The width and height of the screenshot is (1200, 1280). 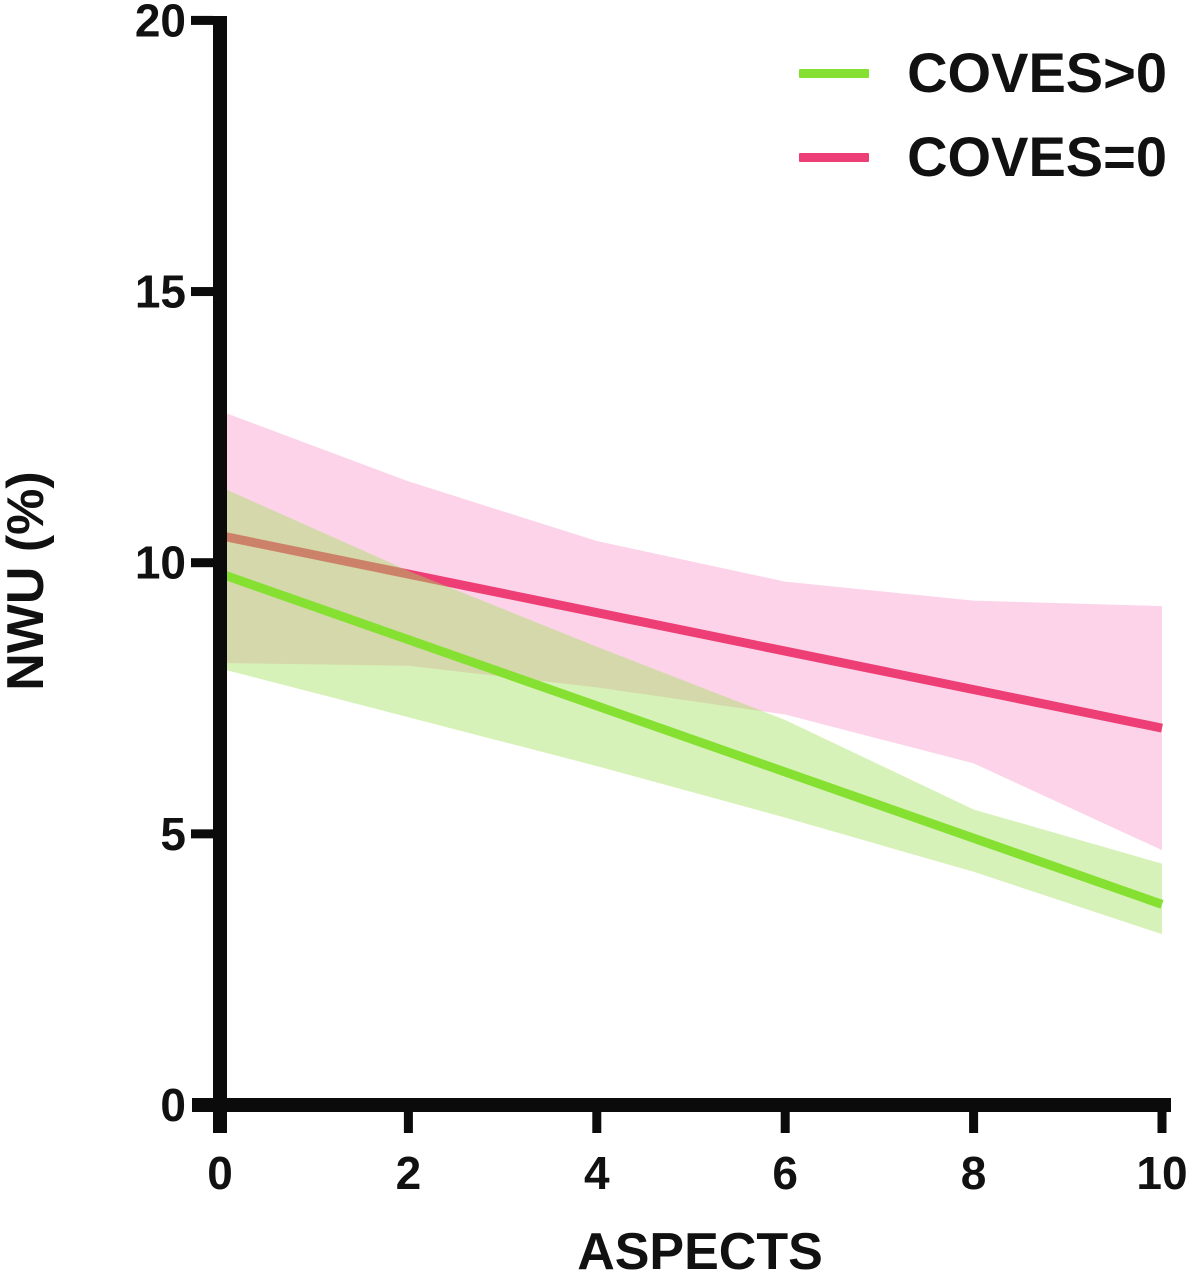 I want to click on x-axis-tick-label: 8, so click(x=974, y=1173).